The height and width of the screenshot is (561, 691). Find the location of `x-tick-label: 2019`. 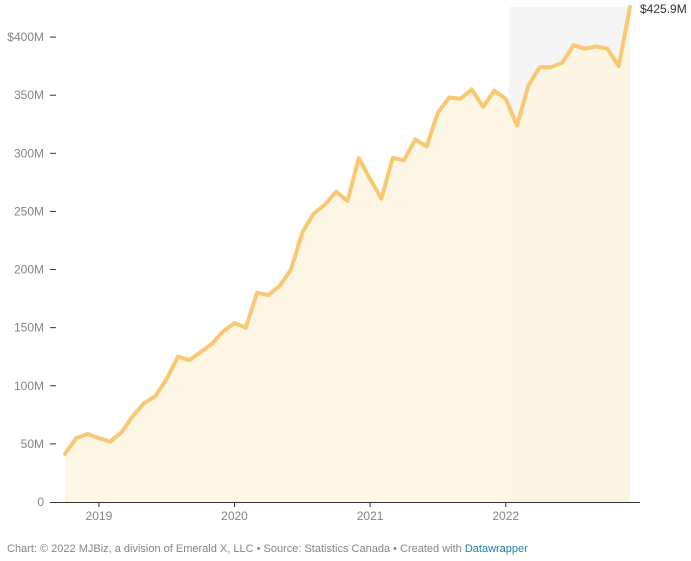

x-tick-label: 2019 is located at coordinates (99, 516).